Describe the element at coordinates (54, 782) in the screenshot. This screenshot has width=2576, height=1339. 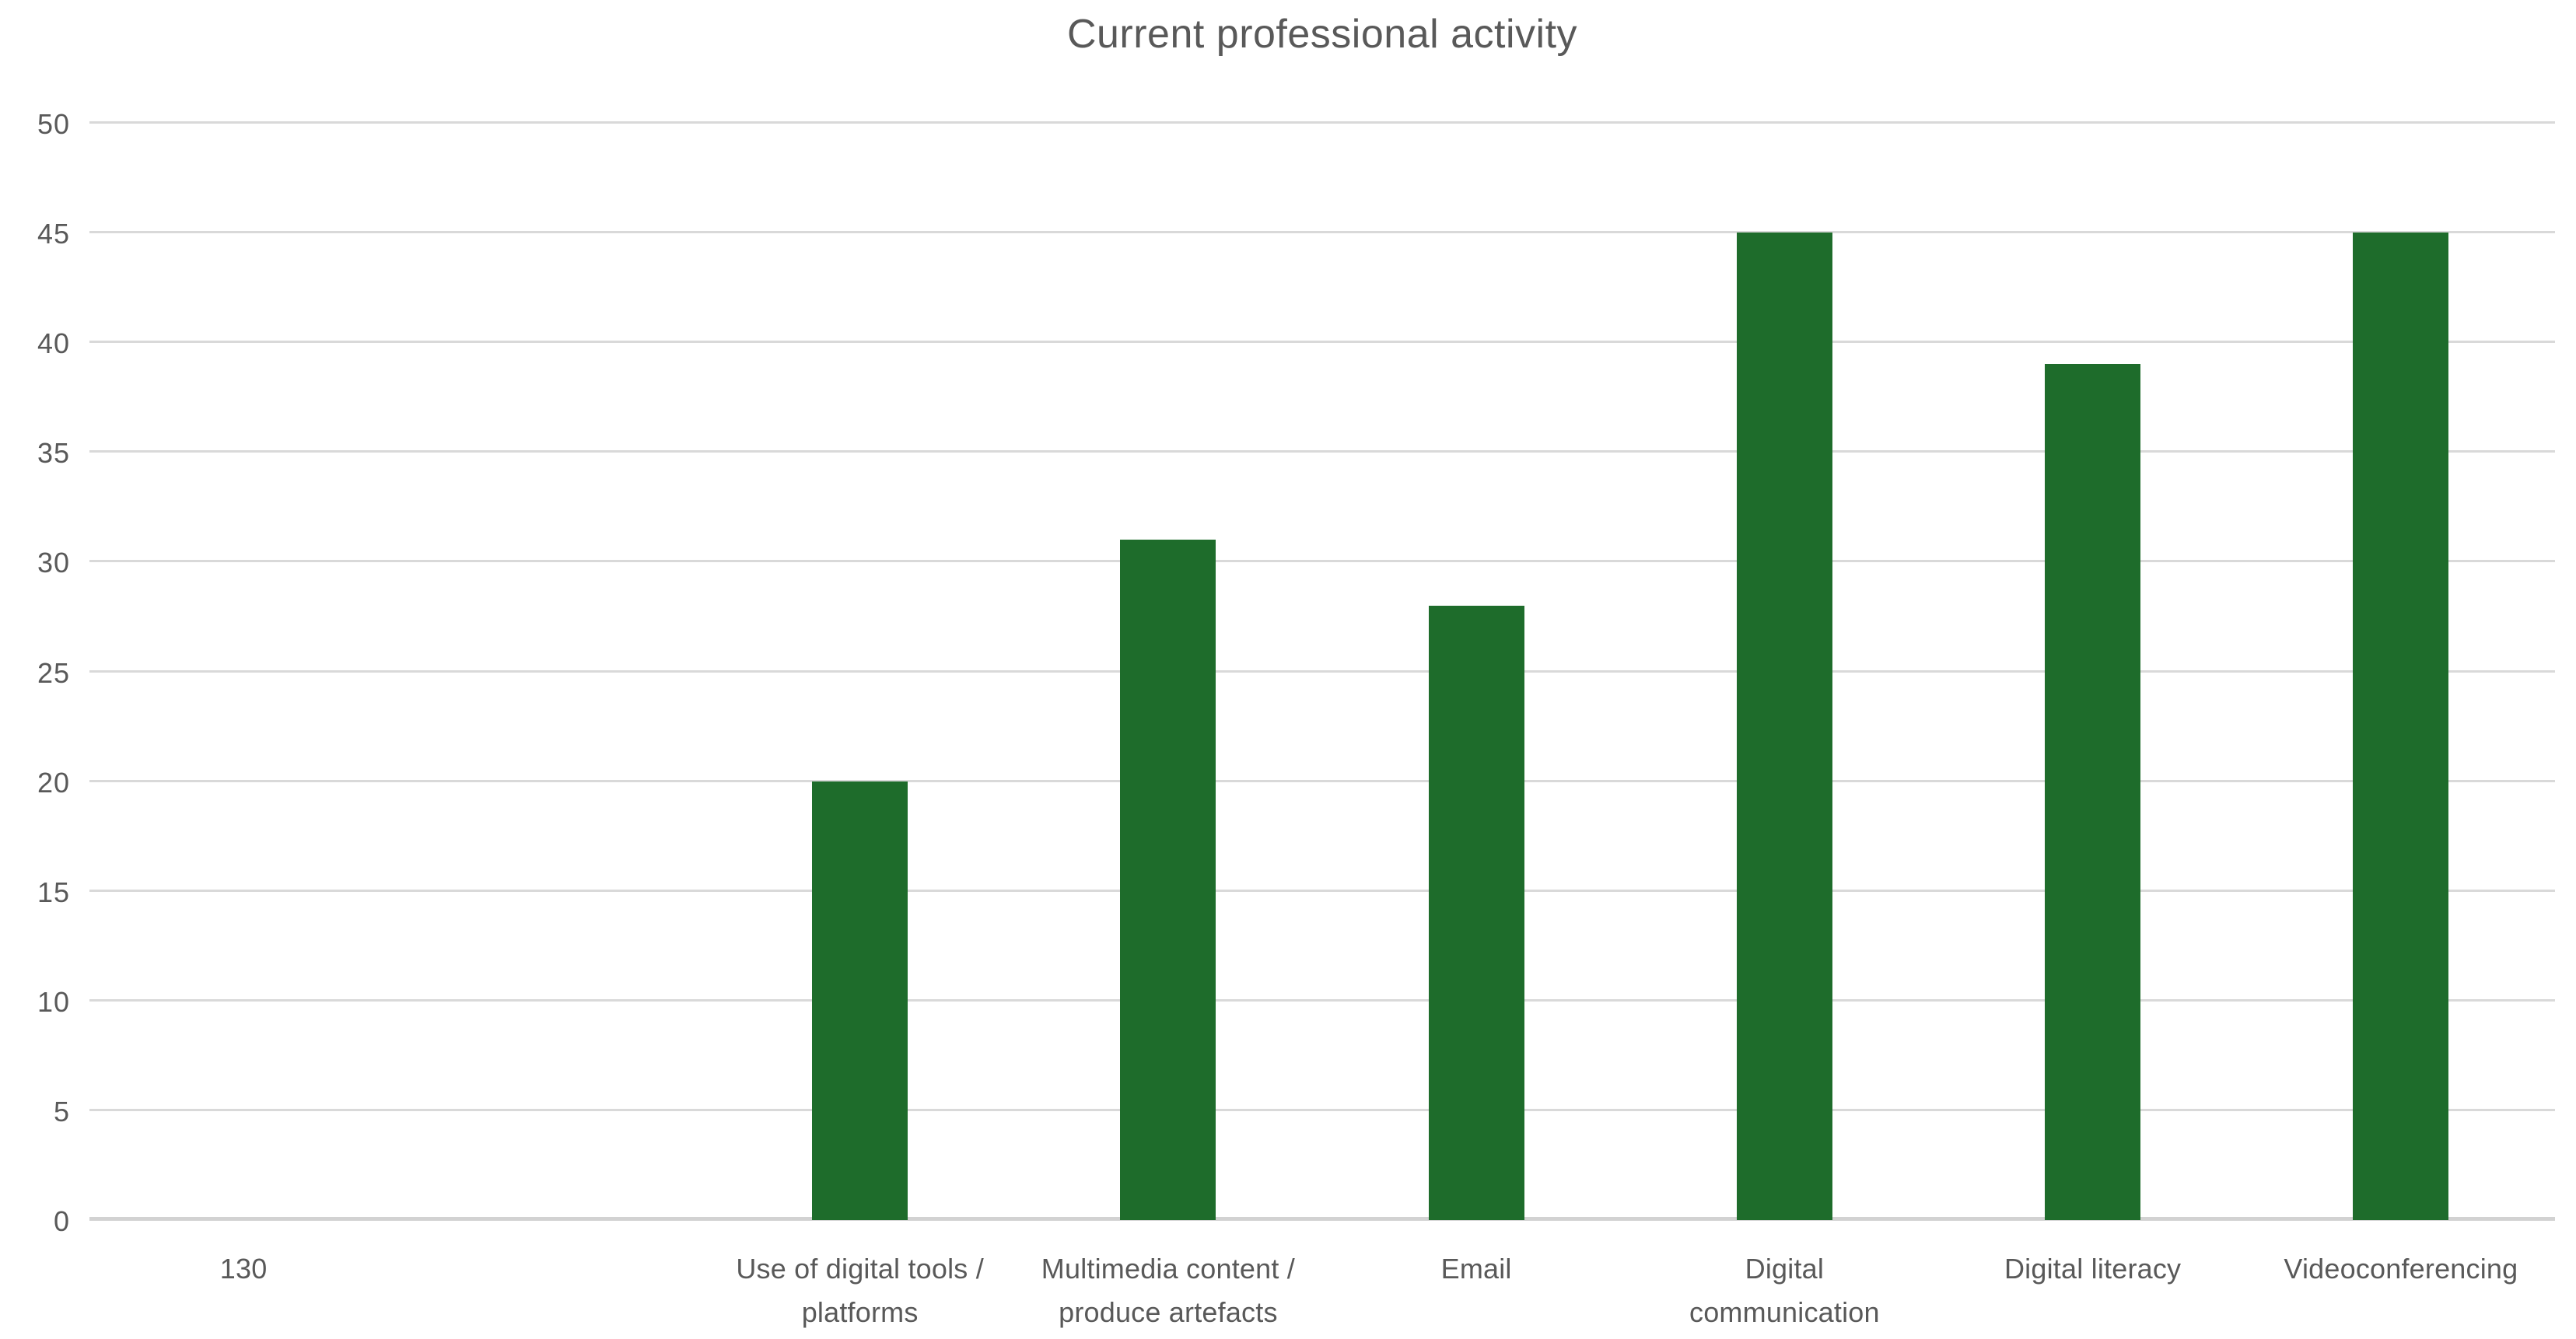
I see `y-axis-tick-label: 20` at that location.